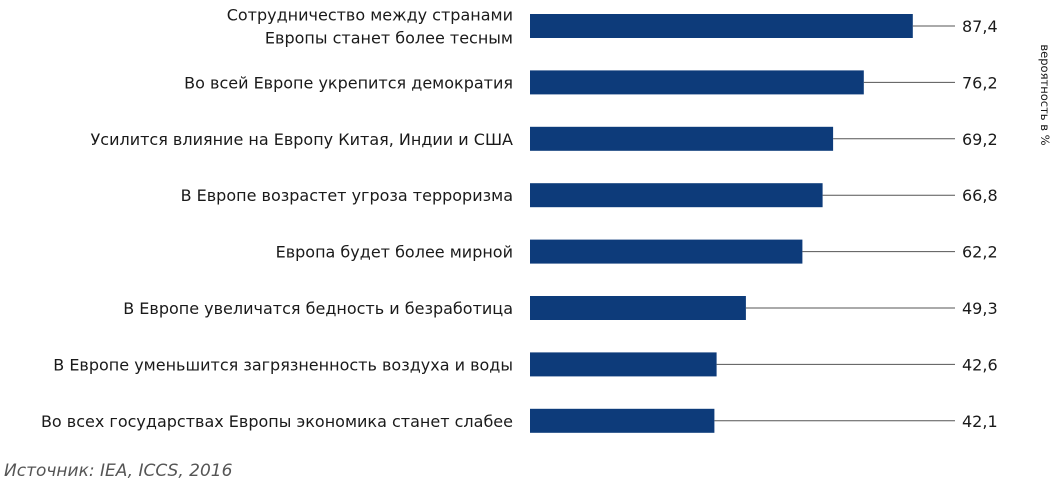 The image size is (1050, 486). I want to click on value-label: 49,3, so click(980, 308).